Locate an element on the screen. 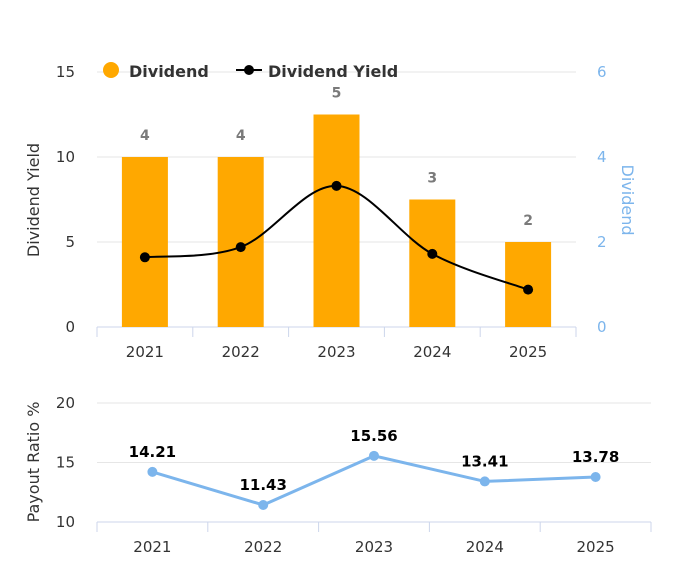 Image resolution: width=673 pixels, height=577 pixels. payout-ratio-label: 11.43 is located at coordinates (262, 485).